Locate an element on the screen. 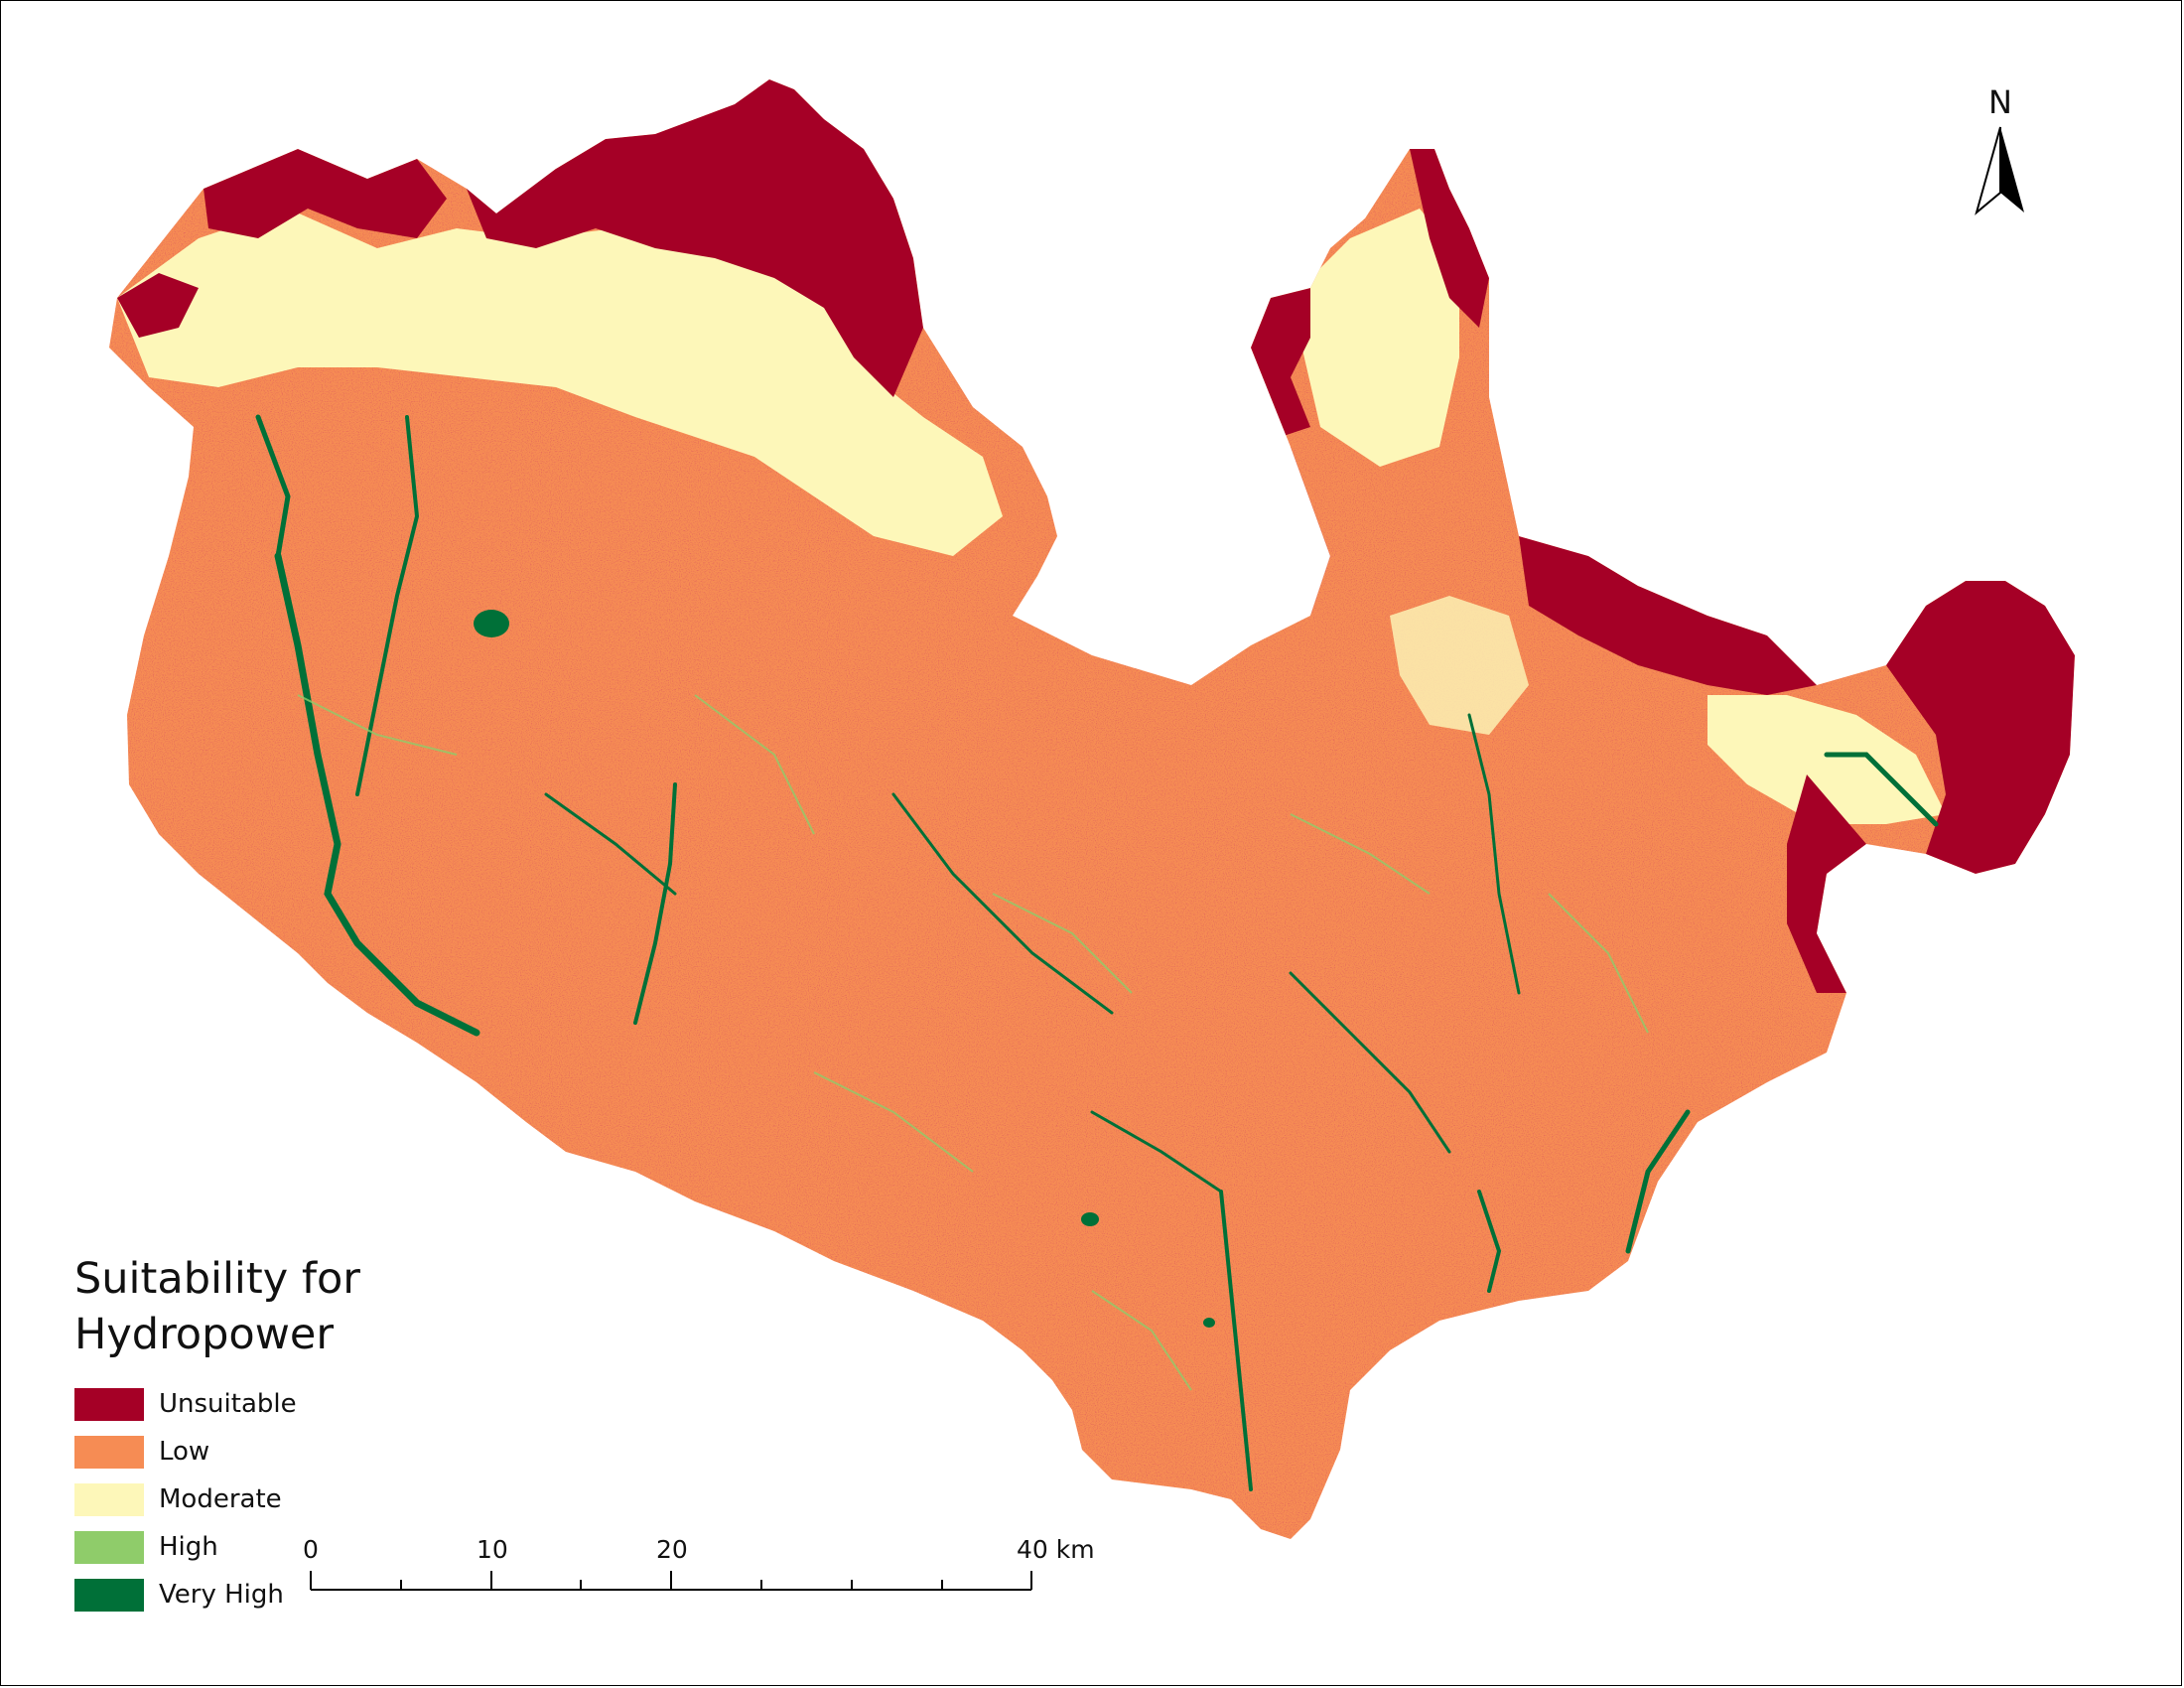 The width and height of the screenshot is (2184, 1688). legend-label: High is located at coordinates (188, 1547).